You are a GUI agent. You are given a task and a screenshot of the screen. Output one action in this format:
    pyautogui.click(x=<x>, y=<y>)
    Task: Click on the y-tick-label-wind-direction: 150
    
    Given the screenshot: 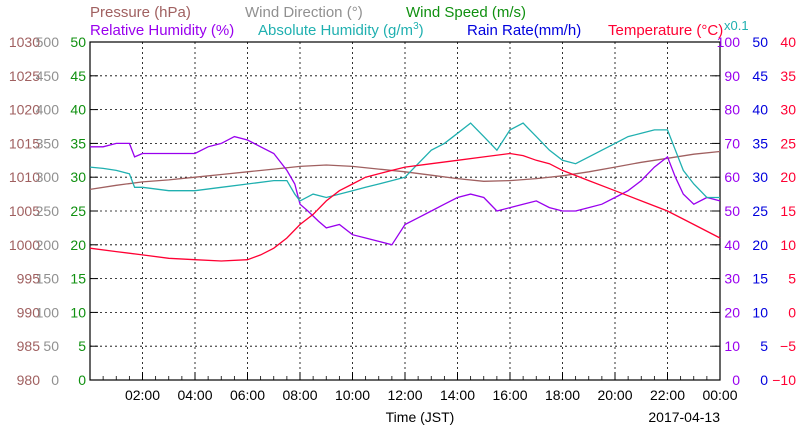 What is the action you would take?
    pyautogui.click(x=48, y=279)
    